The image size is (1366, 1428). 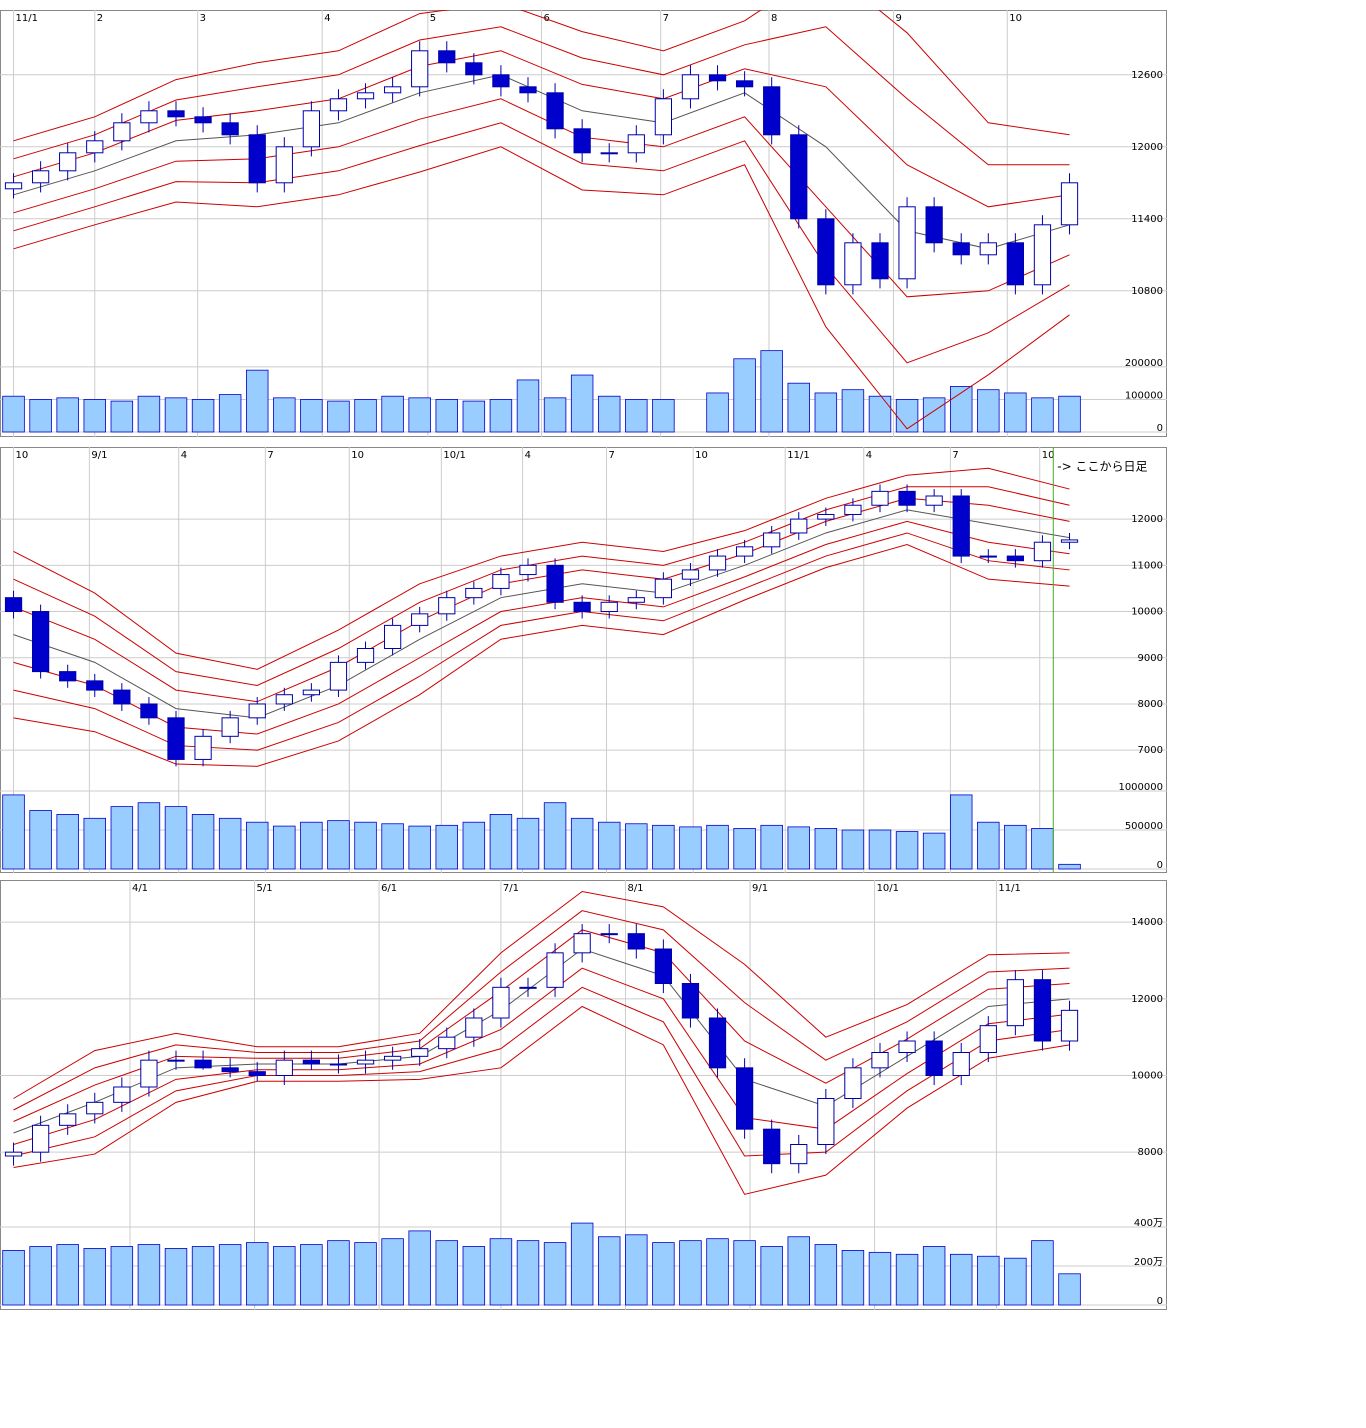 I want to click on x-tick-label: 6, so click(x=547, y=18).